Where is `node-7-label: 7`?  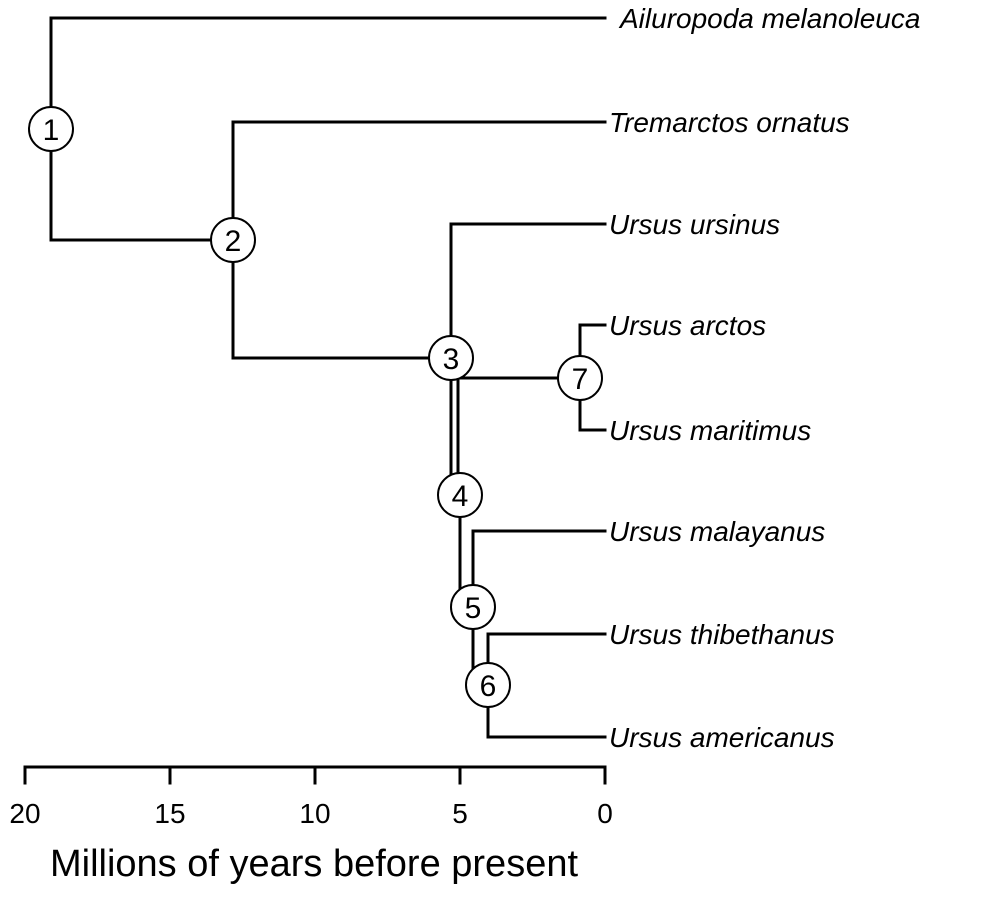
node-7-label: 7 is located at coordinates (580, 379).